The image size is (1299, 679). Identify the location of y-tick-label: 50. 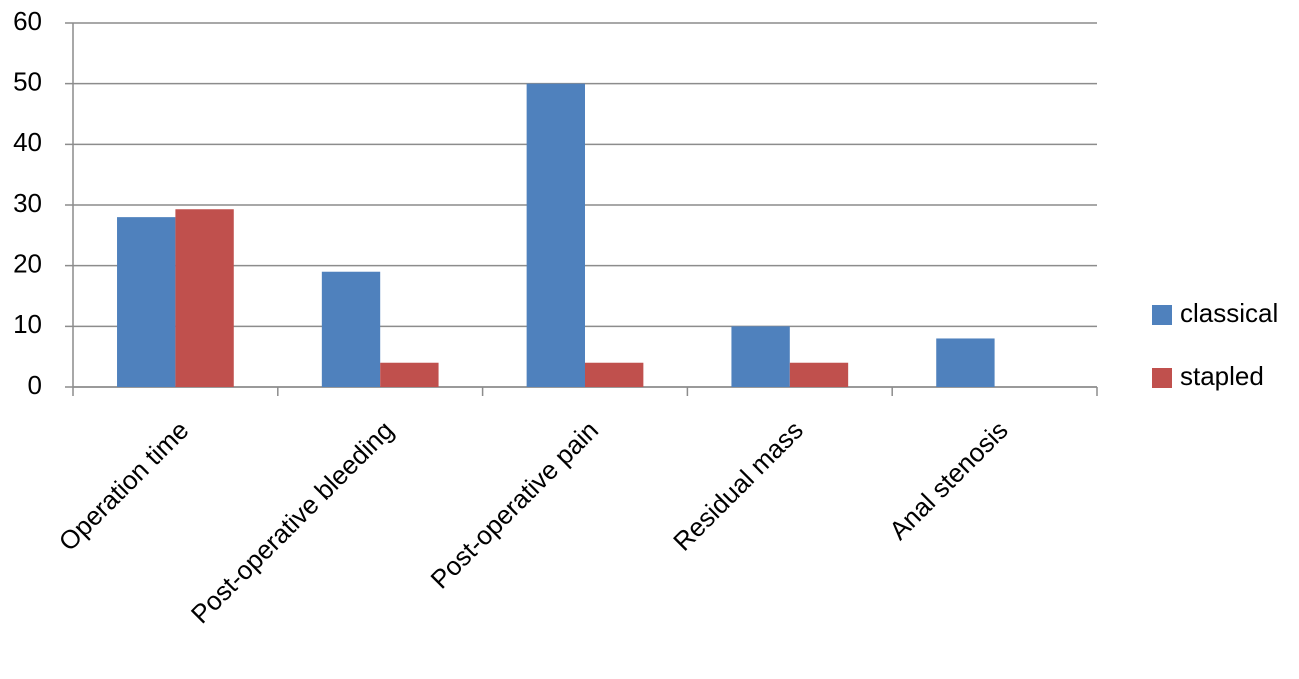
(27, 82).